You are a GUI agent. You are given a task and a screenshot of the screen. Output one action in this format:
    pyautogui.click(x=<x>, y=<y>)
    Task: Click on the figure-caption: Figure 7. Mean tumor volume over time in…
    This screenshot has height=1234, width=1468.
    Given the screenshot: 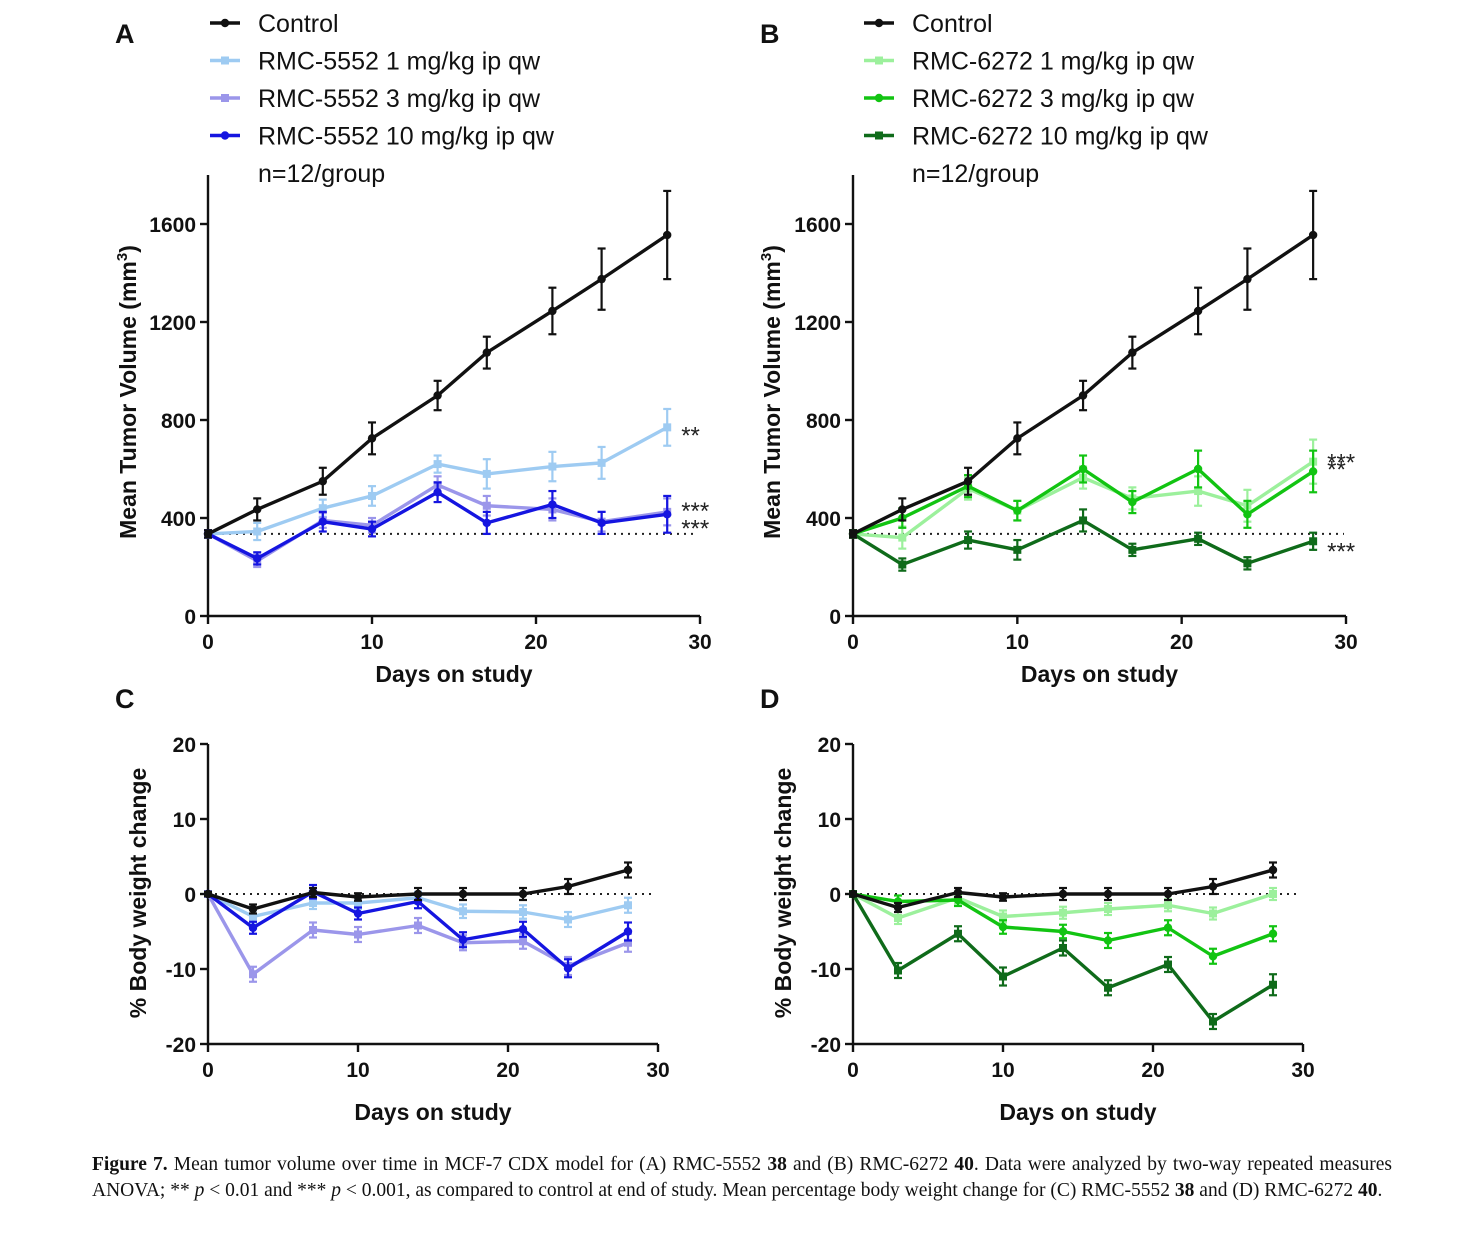 What is the action you would take?
    pyautogui.click(x=742, y=1178)
    